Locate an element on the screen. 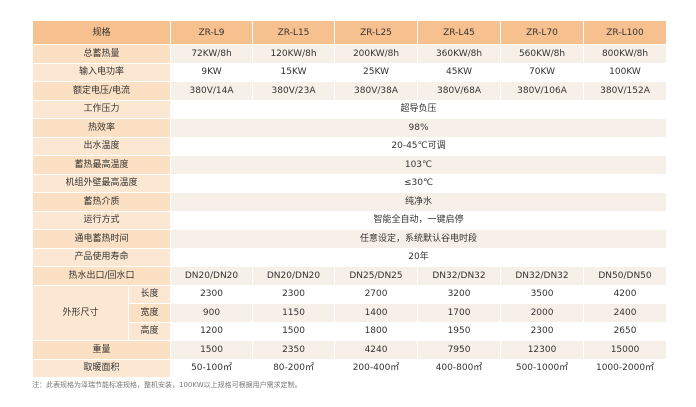 The height and width of the screenshot is (407, 696). header-model: ZR-L25 is located at coordinates (376, 32).